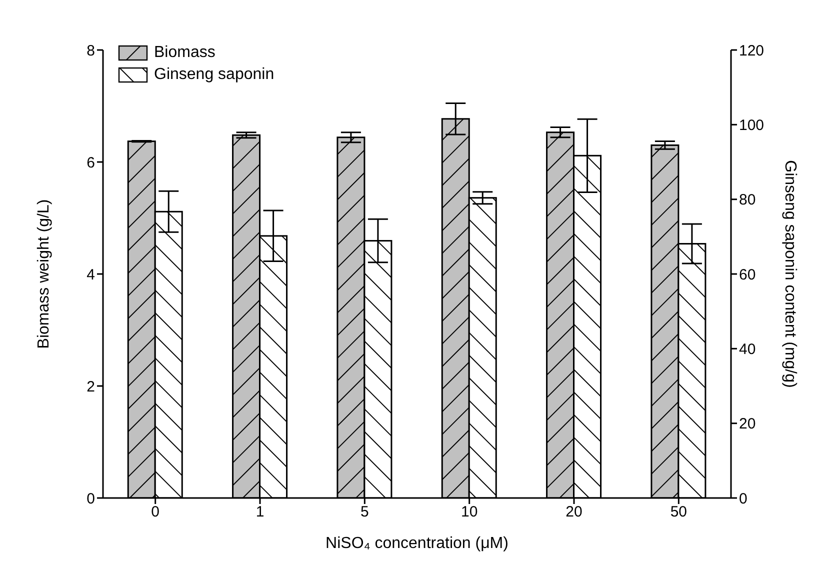 The width and height of the screenshot is (834, 576). Describe the element at coordinates (364, 512) in the screenshot. I see `x-tick-label: 5` at that location.